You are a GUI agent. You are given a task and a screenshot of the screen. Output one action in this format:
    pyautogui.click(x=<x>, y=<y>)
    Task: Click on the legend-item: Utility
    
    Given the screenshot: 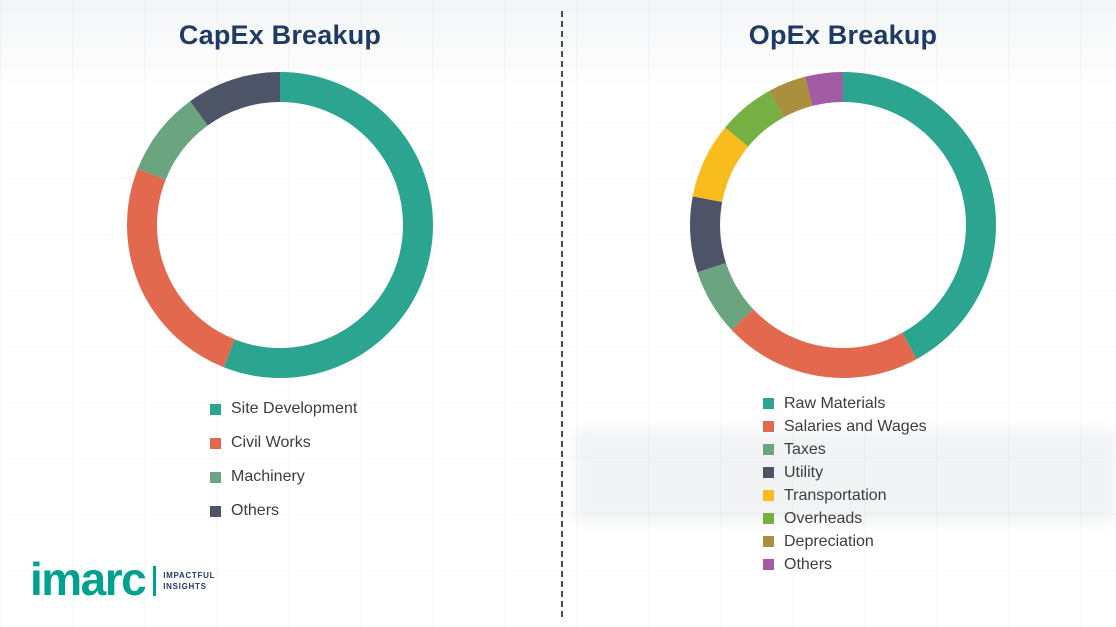 What is the action you would take?
    pyautogui.click(x=923, y=472)
    